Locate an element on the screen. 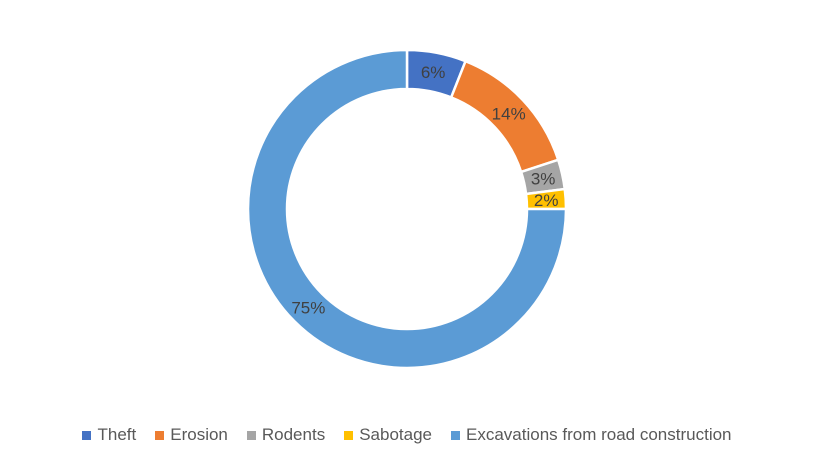 The height and width of the screenshot is (468, 814). legend-item: Erosion is located at coordinates (191, 435).